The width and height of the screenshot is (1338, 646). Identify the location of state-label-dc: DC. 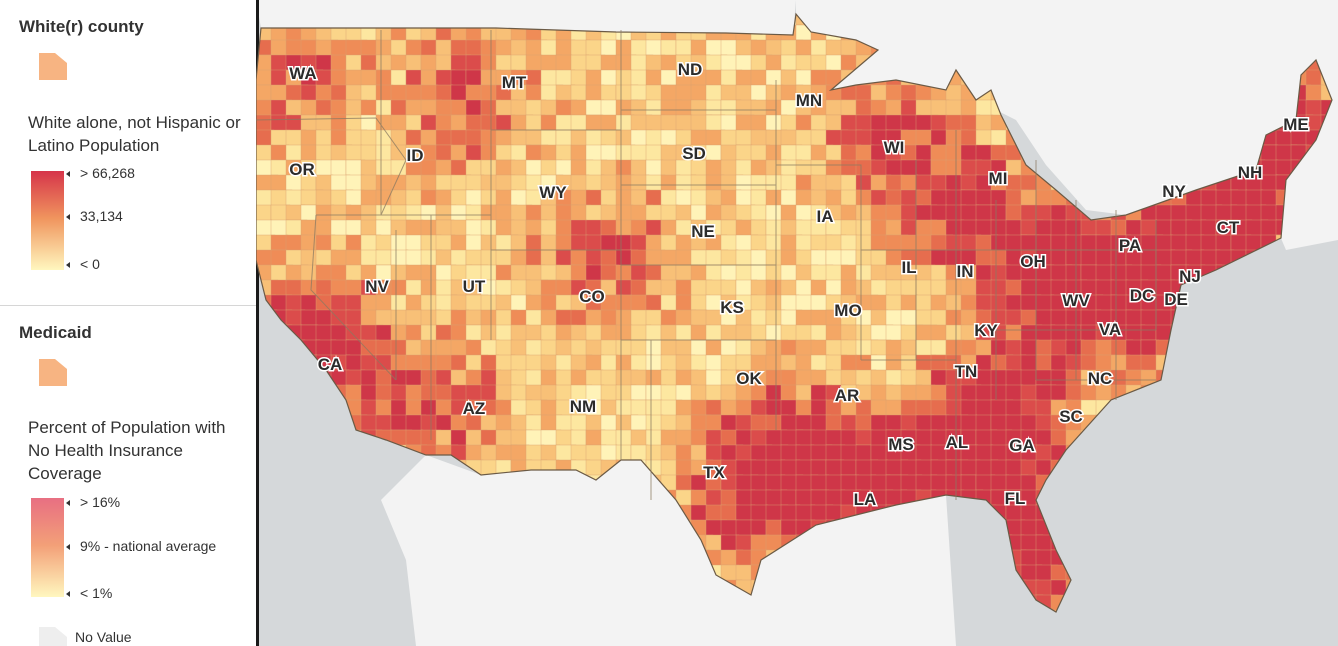
(1142, 295).